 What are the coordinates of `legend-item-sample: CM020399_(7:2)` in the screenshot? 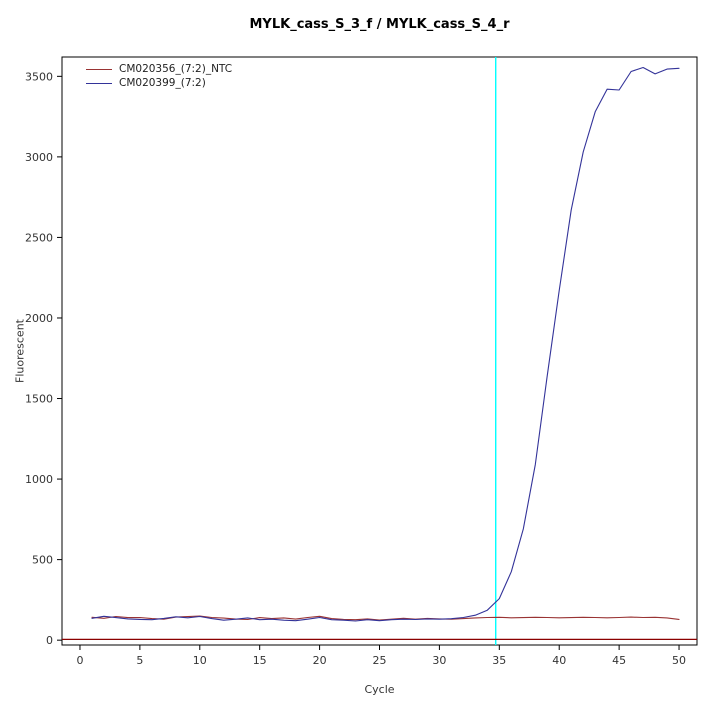 It's located at (159, 83).